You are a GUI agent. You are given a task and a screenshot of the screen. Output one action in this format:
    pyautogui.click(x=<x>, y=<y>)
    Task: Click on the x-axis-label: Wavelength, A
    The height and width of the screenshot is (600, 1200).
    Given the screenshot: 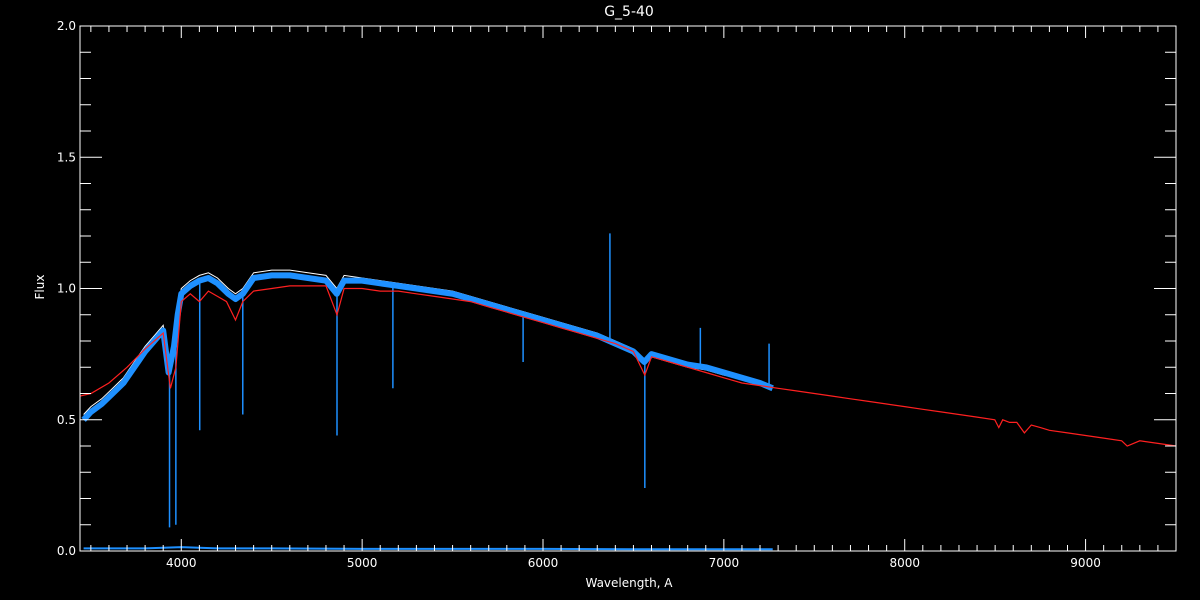 What is the action you would take?
    pyautogui.click(x=629, y=583)
    